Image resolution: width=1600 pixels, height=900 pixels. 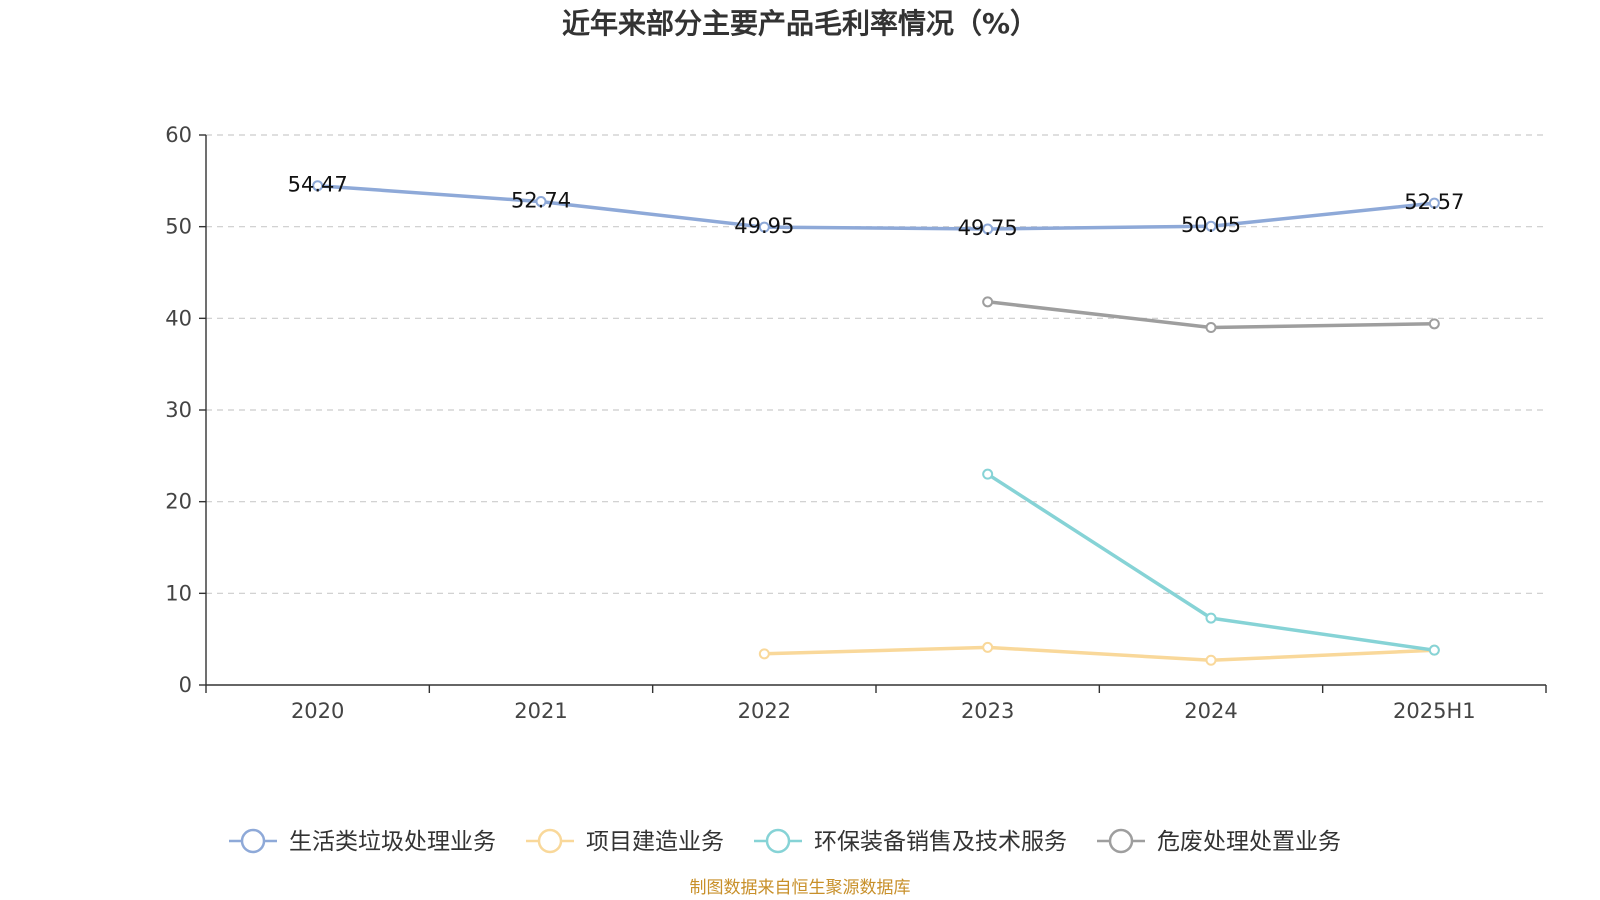 What do you see at coordinates (940, 842) in the screenshot?
I see `legend-label: 环保装备销售及技术服务` at bounding box center [940, 842].